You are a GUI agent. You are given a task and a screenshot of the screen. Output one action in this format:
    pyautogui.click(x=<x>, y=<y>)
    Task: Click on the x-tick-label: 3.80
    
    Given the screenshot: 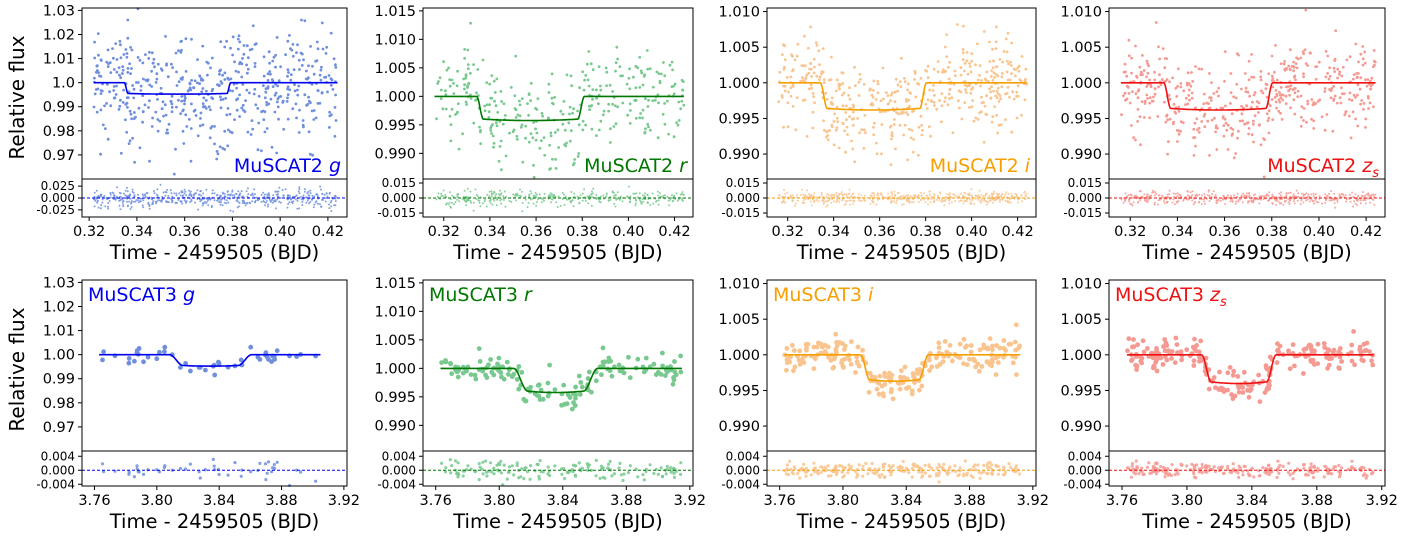 What is the action you would take?
    pyautogui.click(x=157, y=501)
    